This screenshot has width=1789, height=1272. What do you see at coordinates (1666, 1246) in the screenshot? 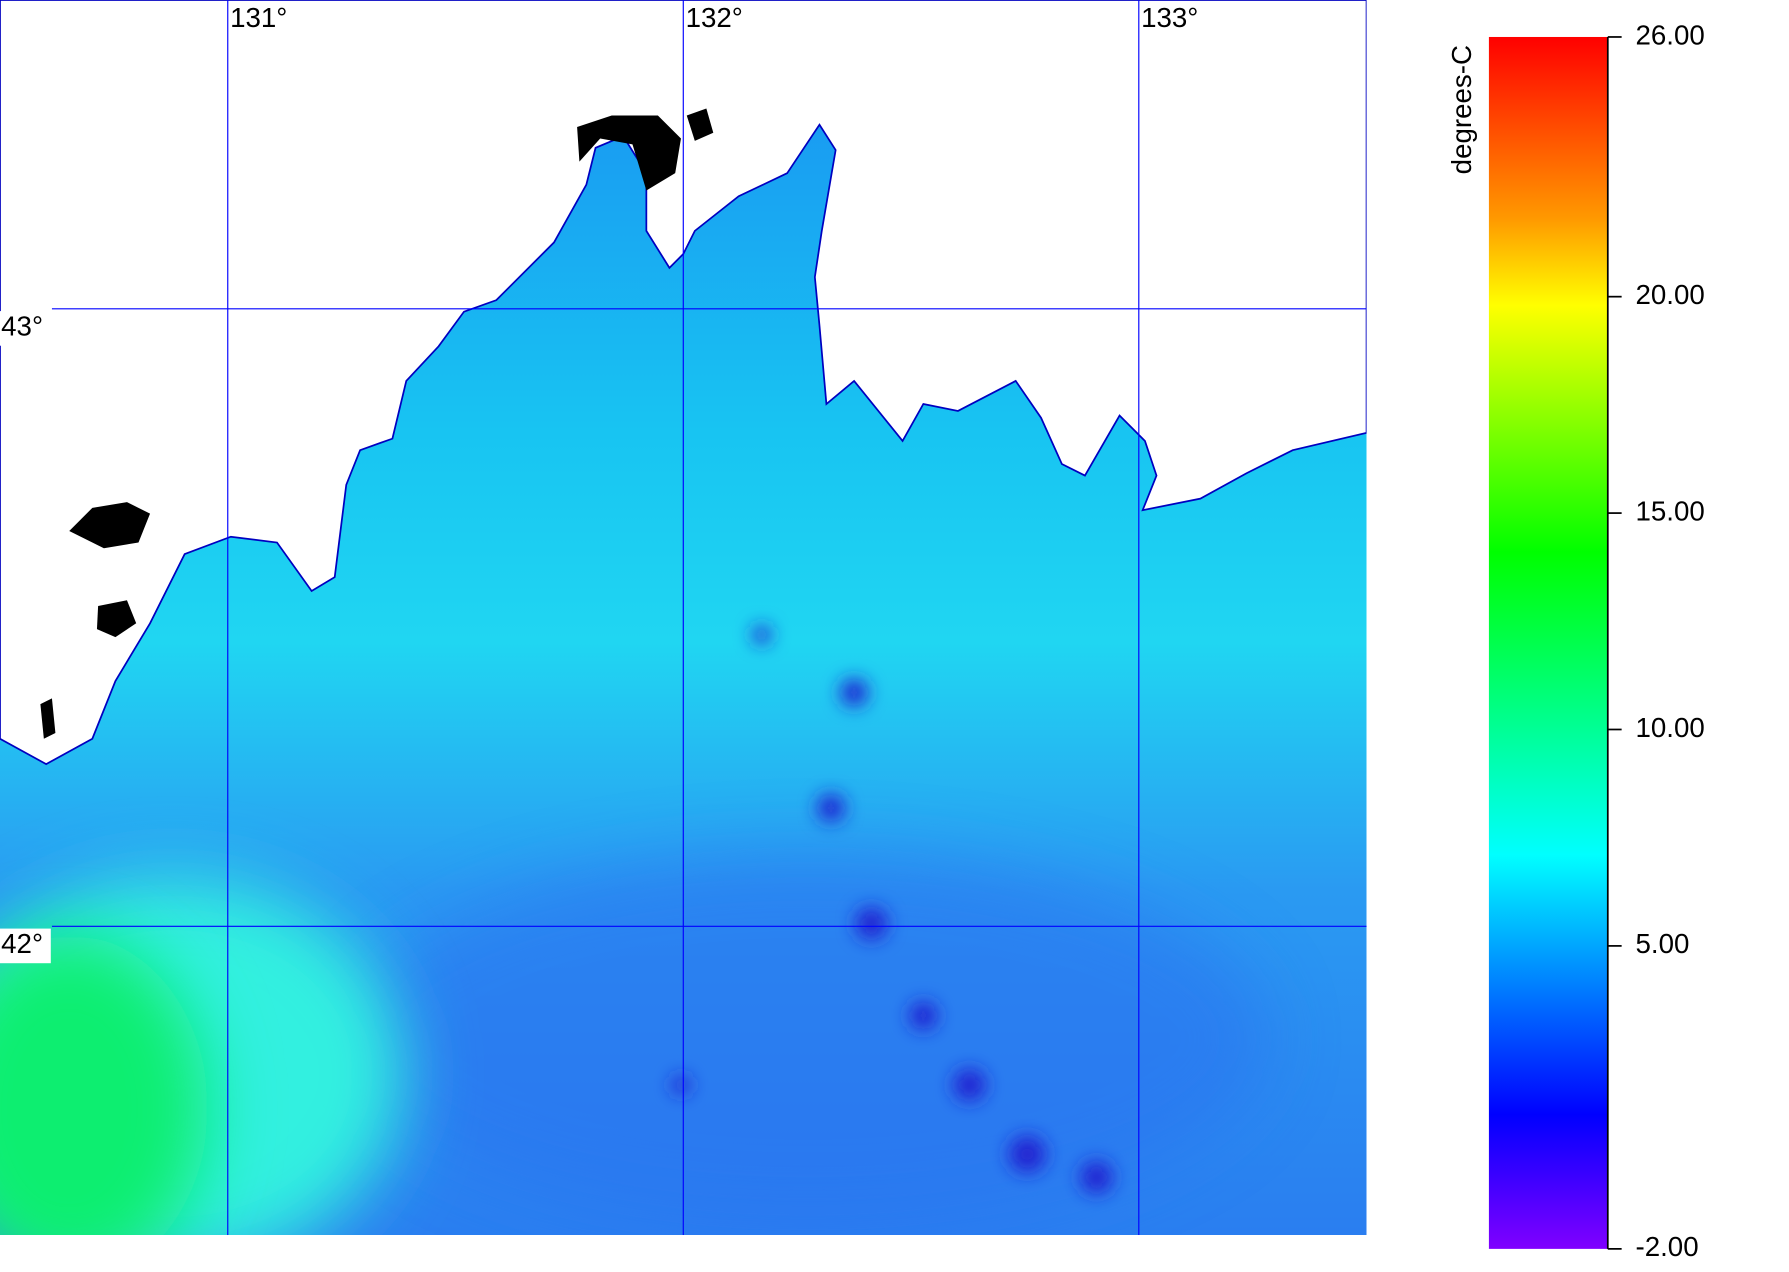
I see `colorbar-tick-label: -2.00` at bounding box center [1666, 1246].